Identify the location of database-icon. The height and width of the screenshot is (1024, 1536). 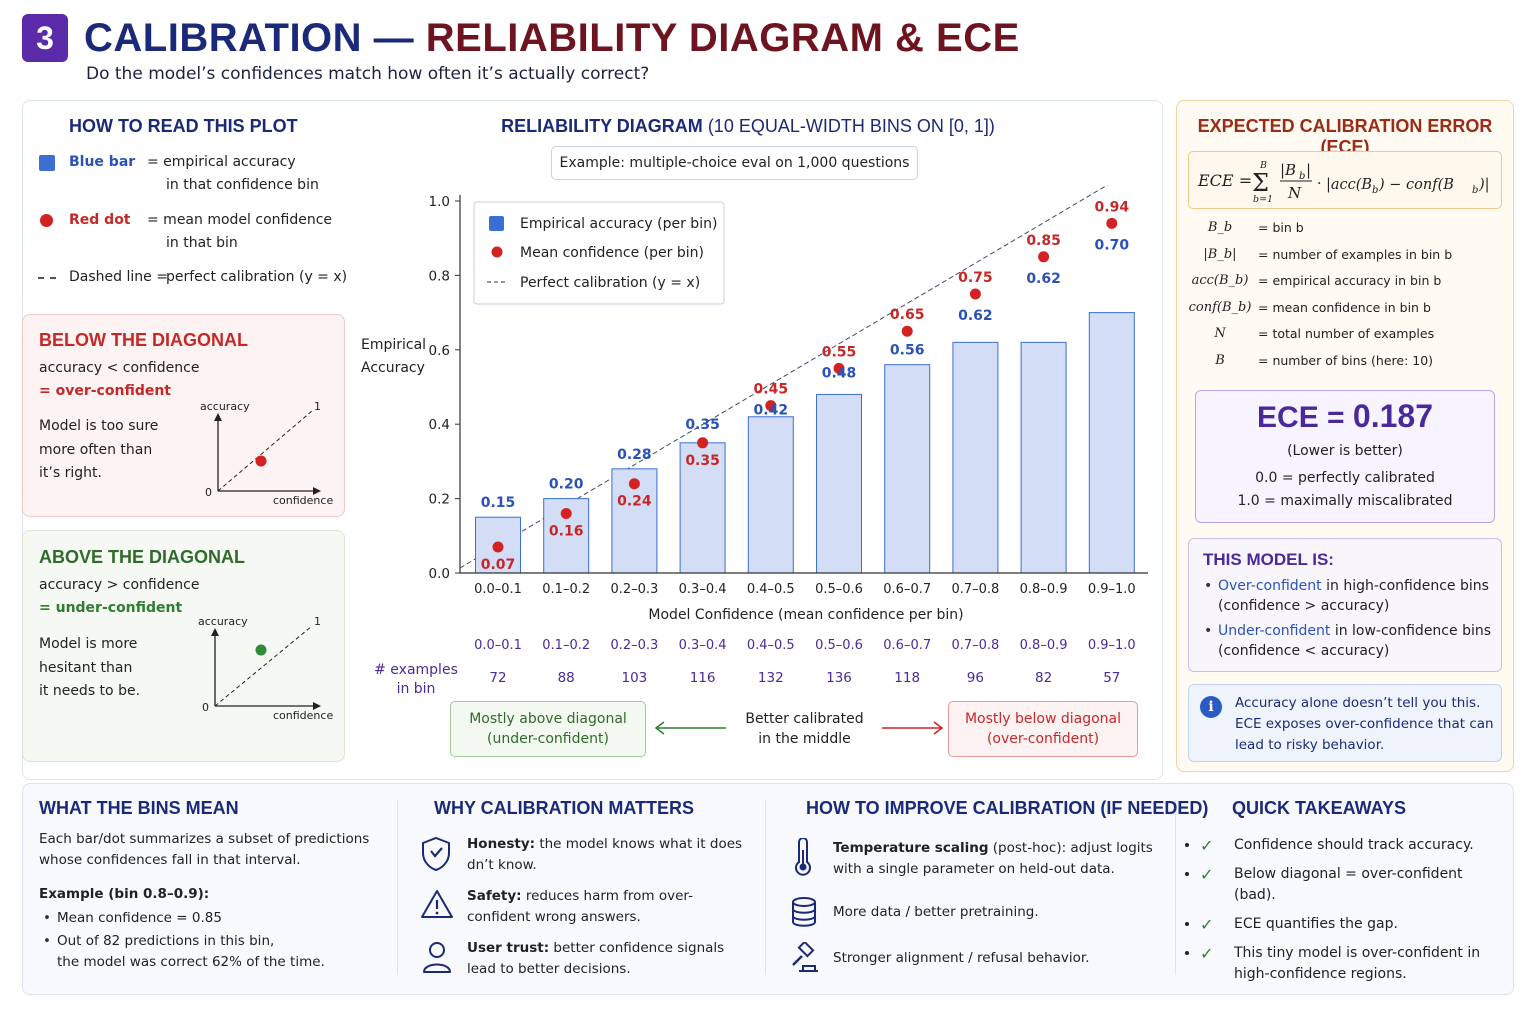
(804, 912).